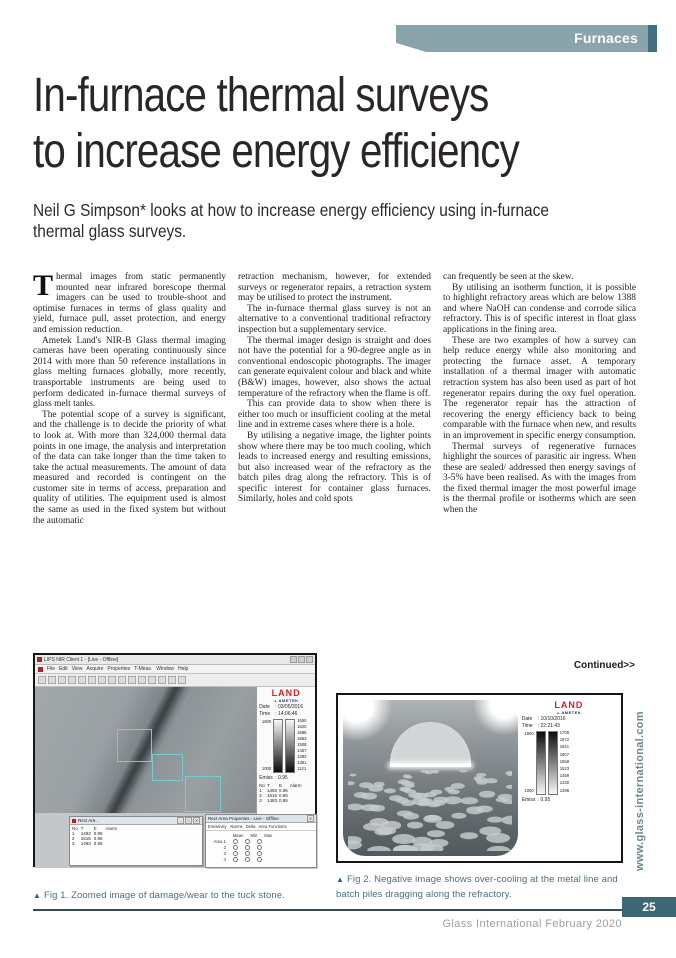  What do you see at coordinates (527, 719) in the screenshot?
I see `date-label: Date` at bounding box center [527, 719].